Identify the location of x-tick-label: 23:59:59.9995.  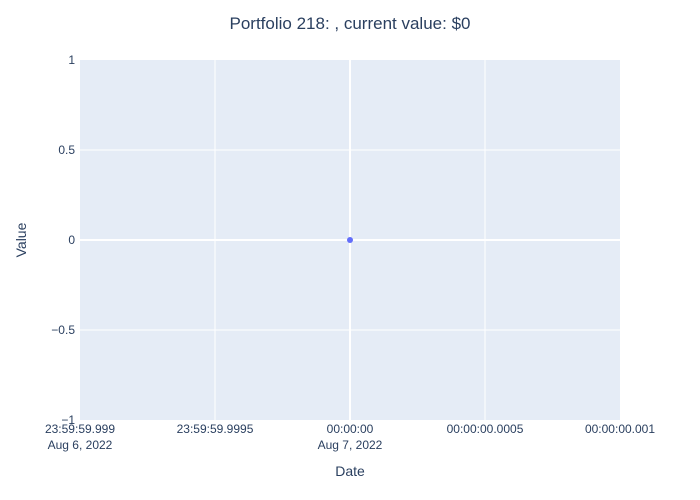
(215, 429).